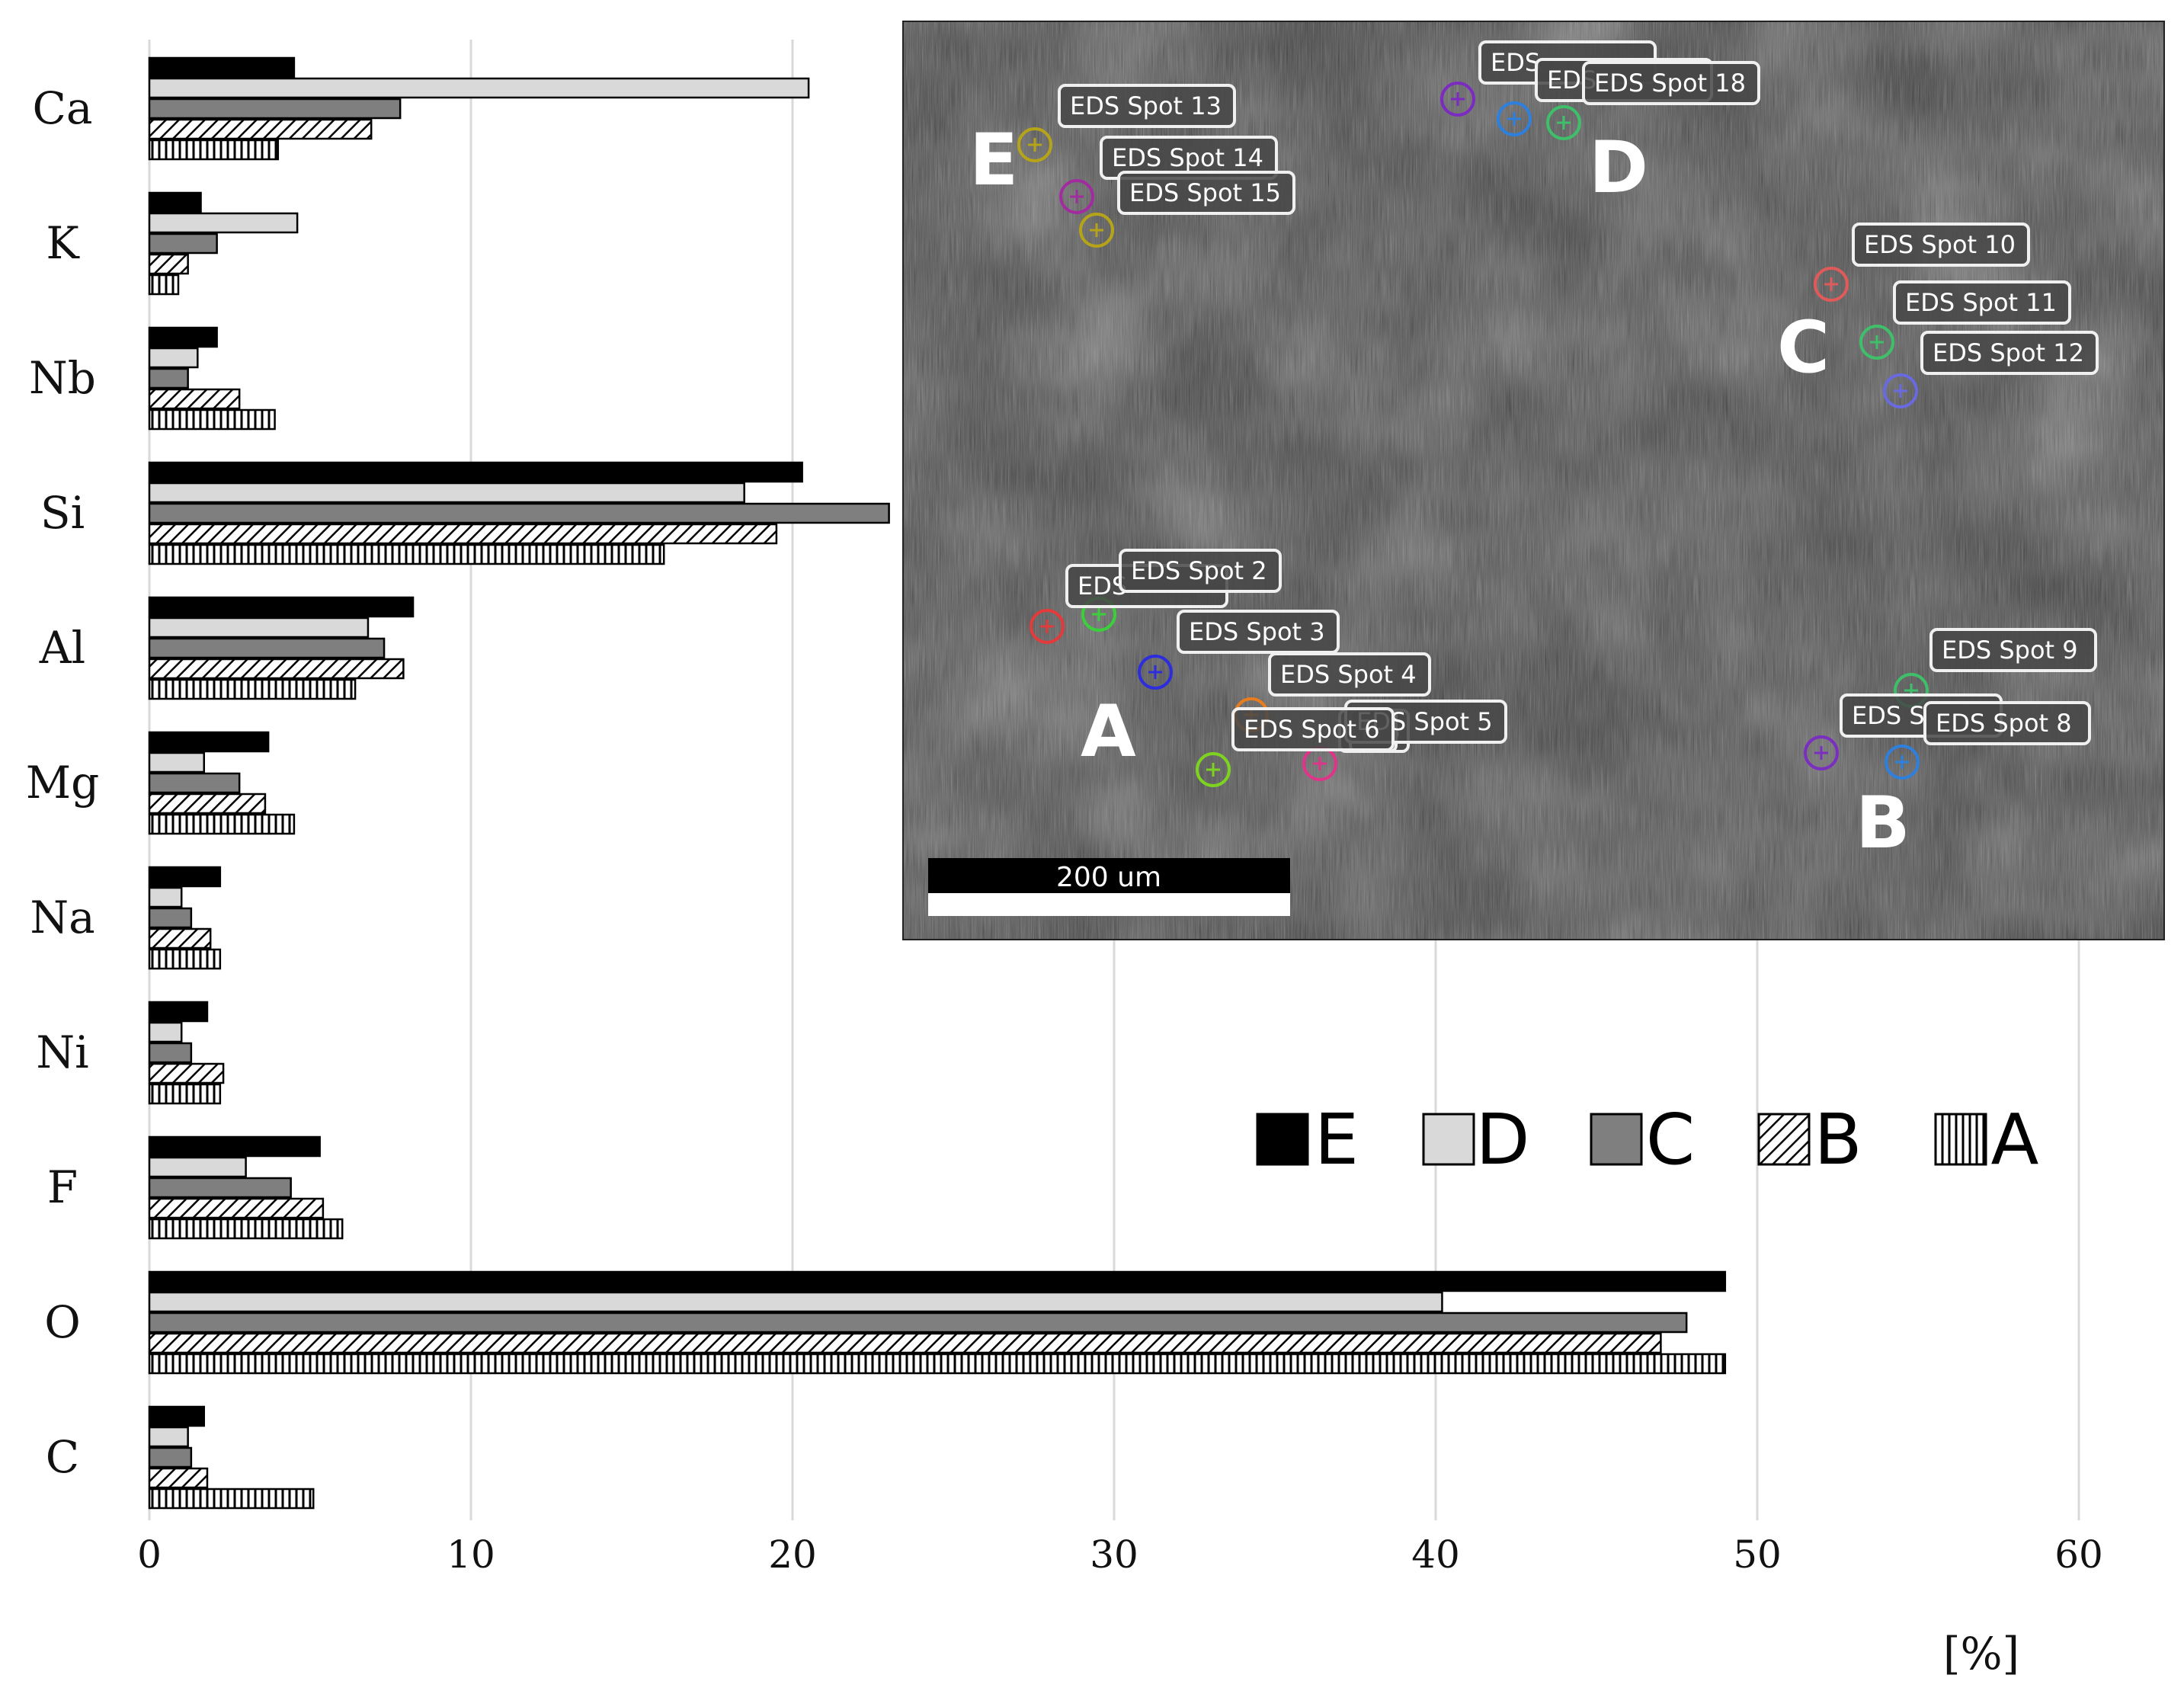 The width and height of the screenshot is (2184, 1707). I want to click on category-label: Ca, so click(63, 108).